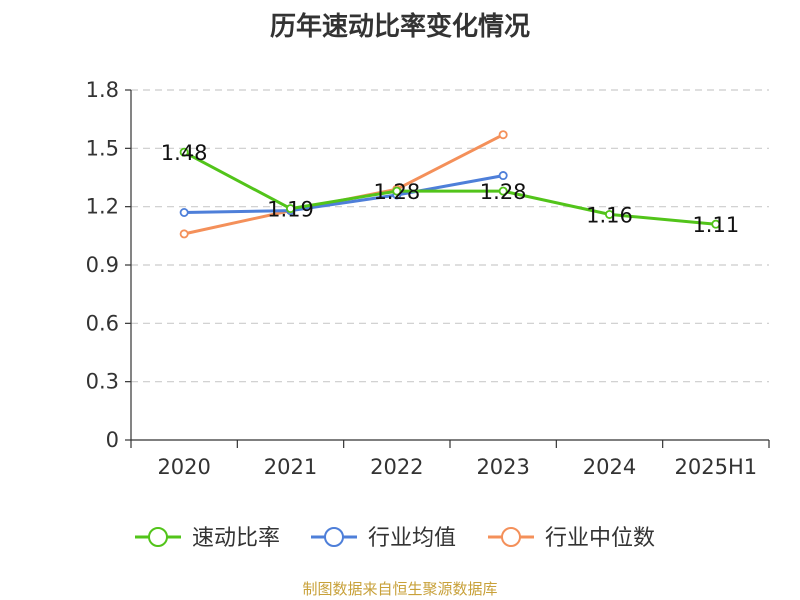 This screenshot has width=800, height=600. I want to click on y-tick-label: 1.5, so click(102, 148).